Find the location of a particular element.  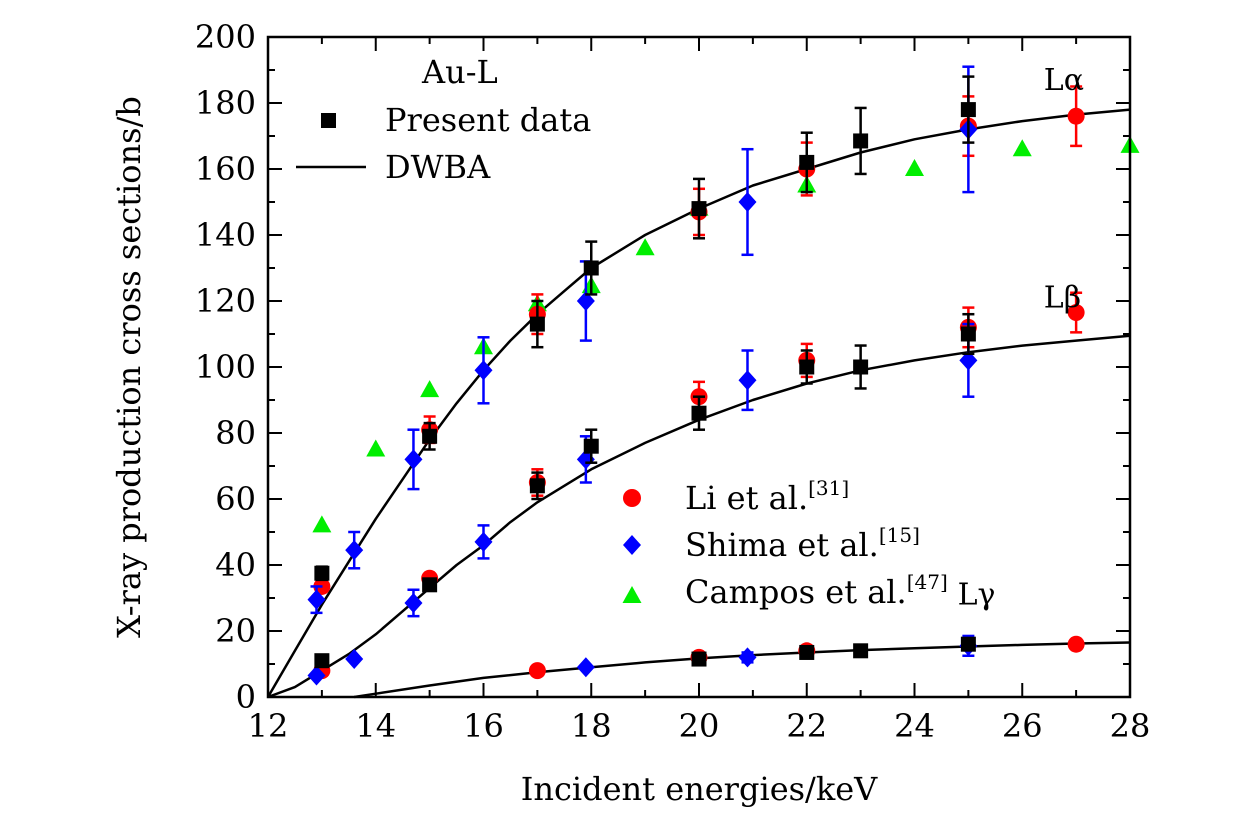

curve-label-l-beta: Lβ is located at coordinates (1062, 298).